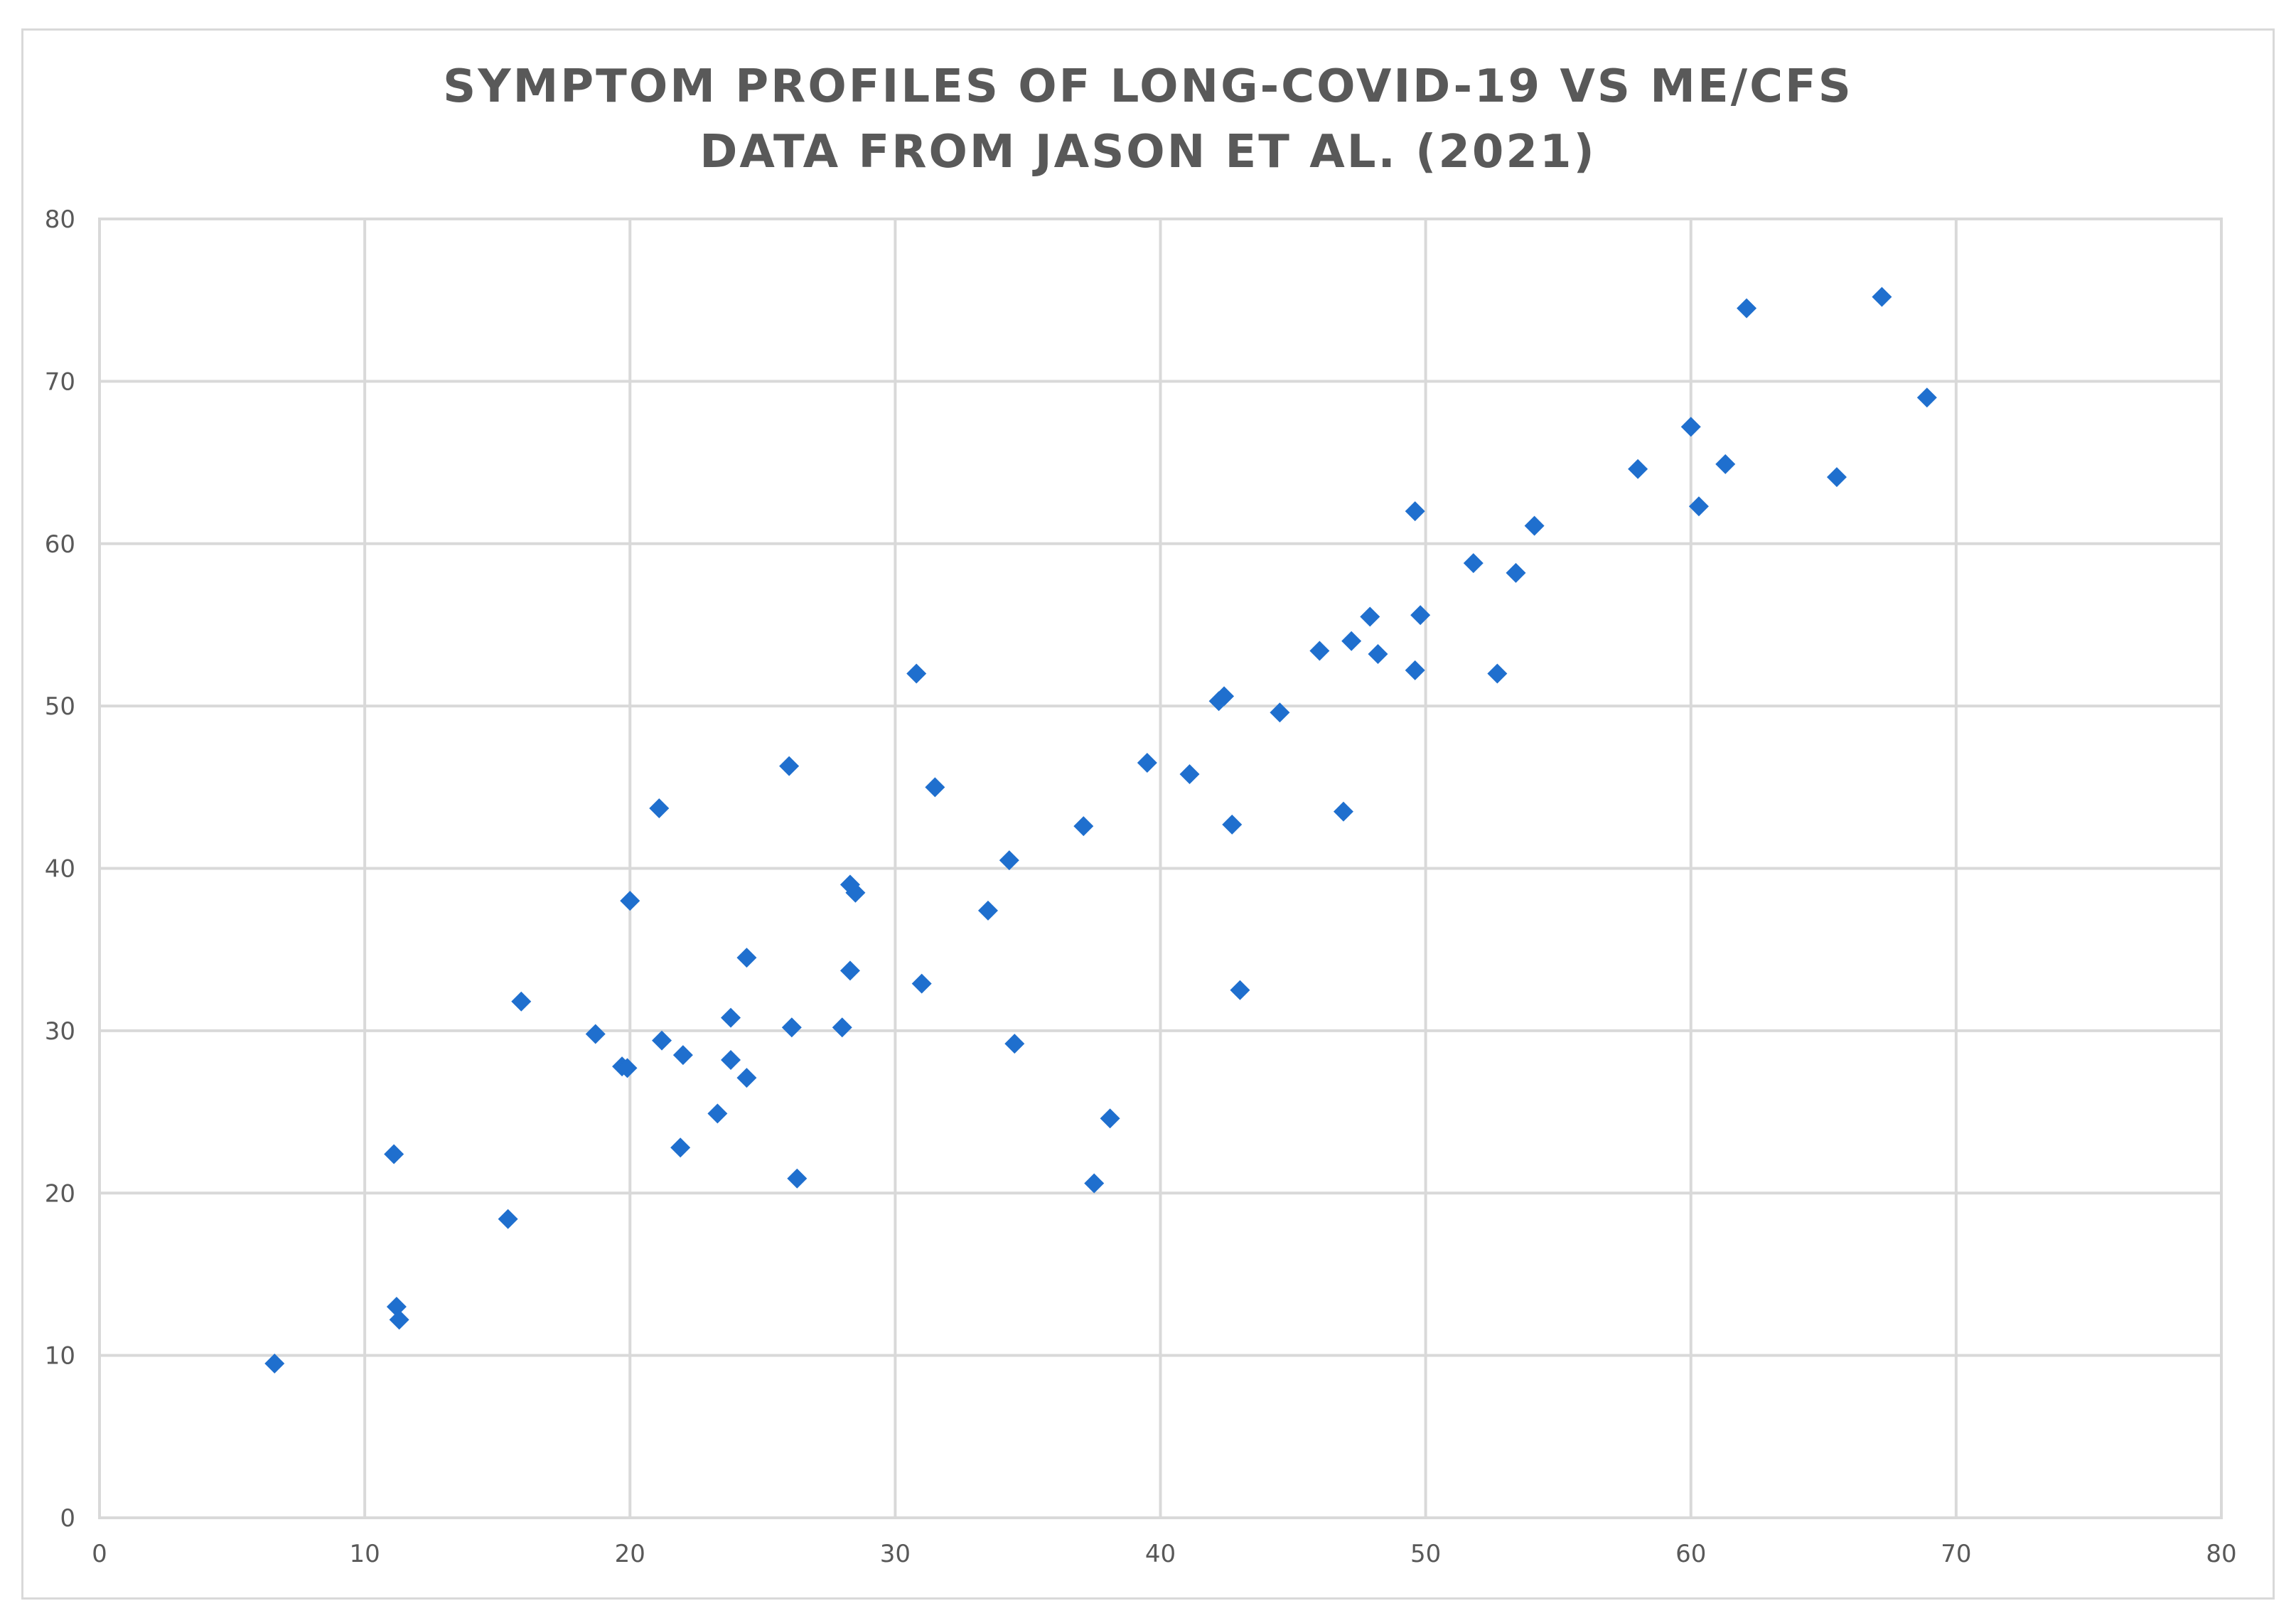  I want to click on x-tick-label: 10, so click(364, 1554).